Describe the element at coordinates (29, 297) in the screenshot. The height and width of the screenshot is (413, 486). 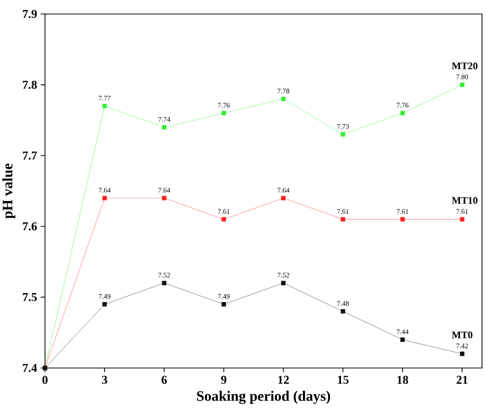
I see `y-tick-label: 7.5` at that location.